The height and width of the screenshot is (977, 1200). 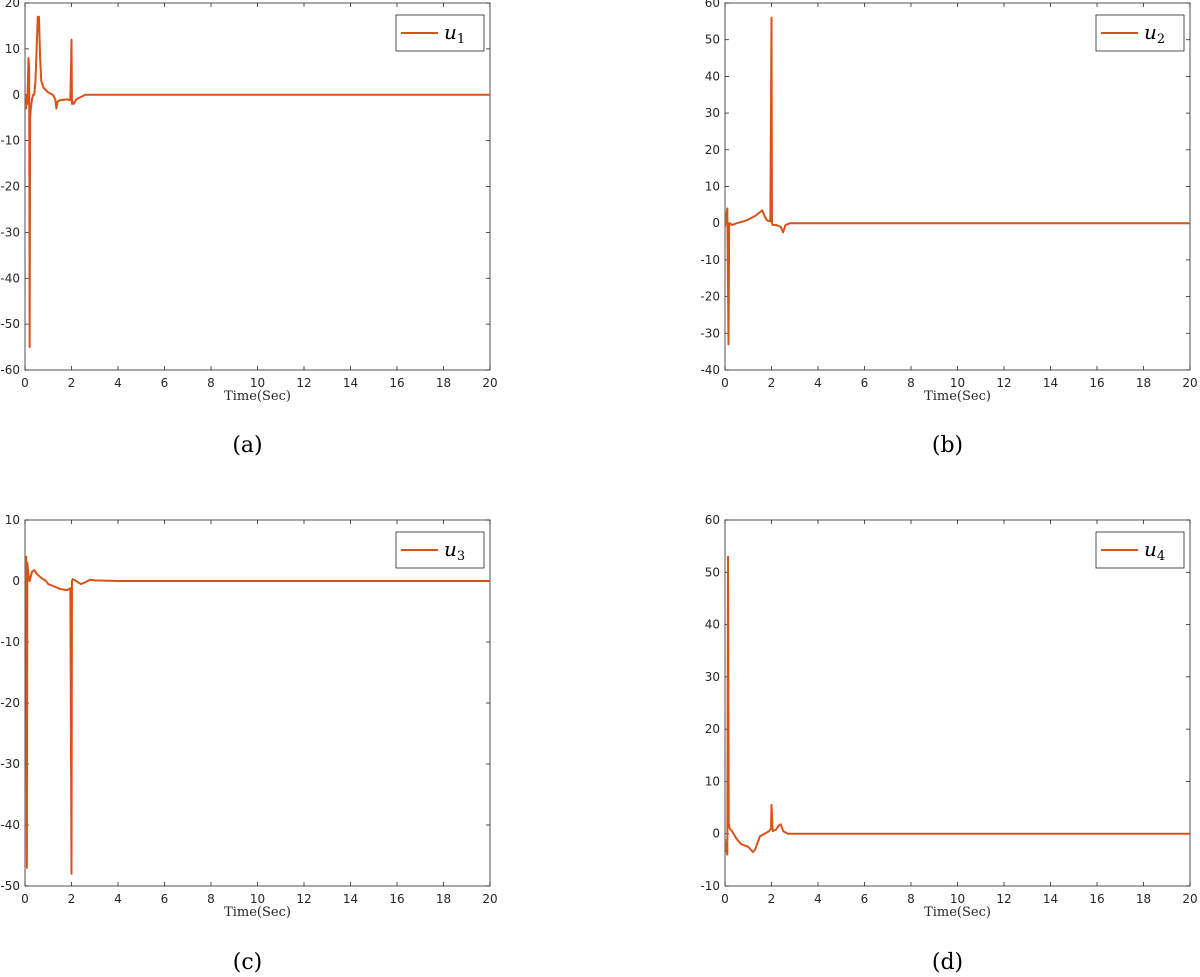 I want to click on y-tick-label: 20, so click(x=712, y=729).